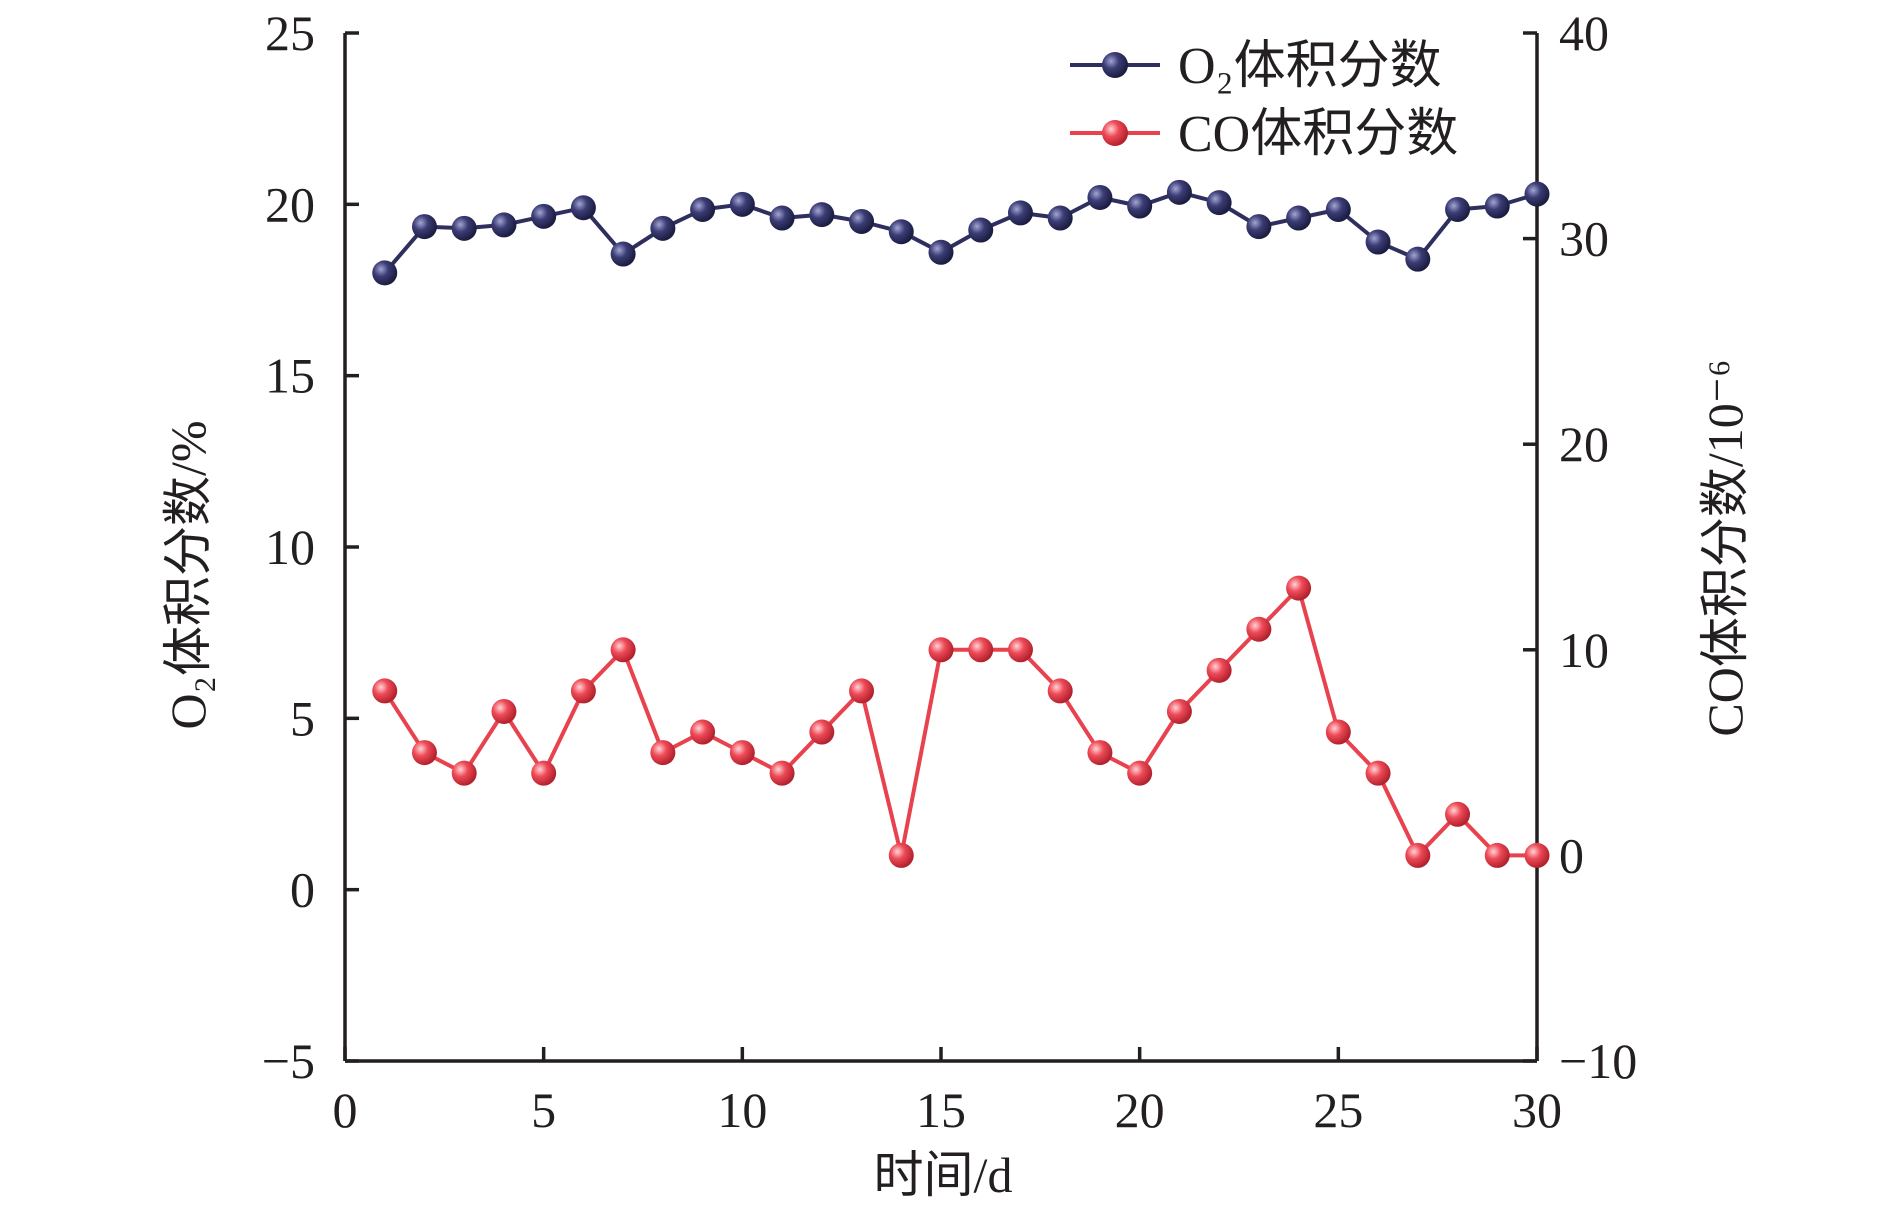  What do you see at coordinates (290, 204) in the screenshot?
I see `y-tick-label-left: 20` at bounding box center [290, 204].